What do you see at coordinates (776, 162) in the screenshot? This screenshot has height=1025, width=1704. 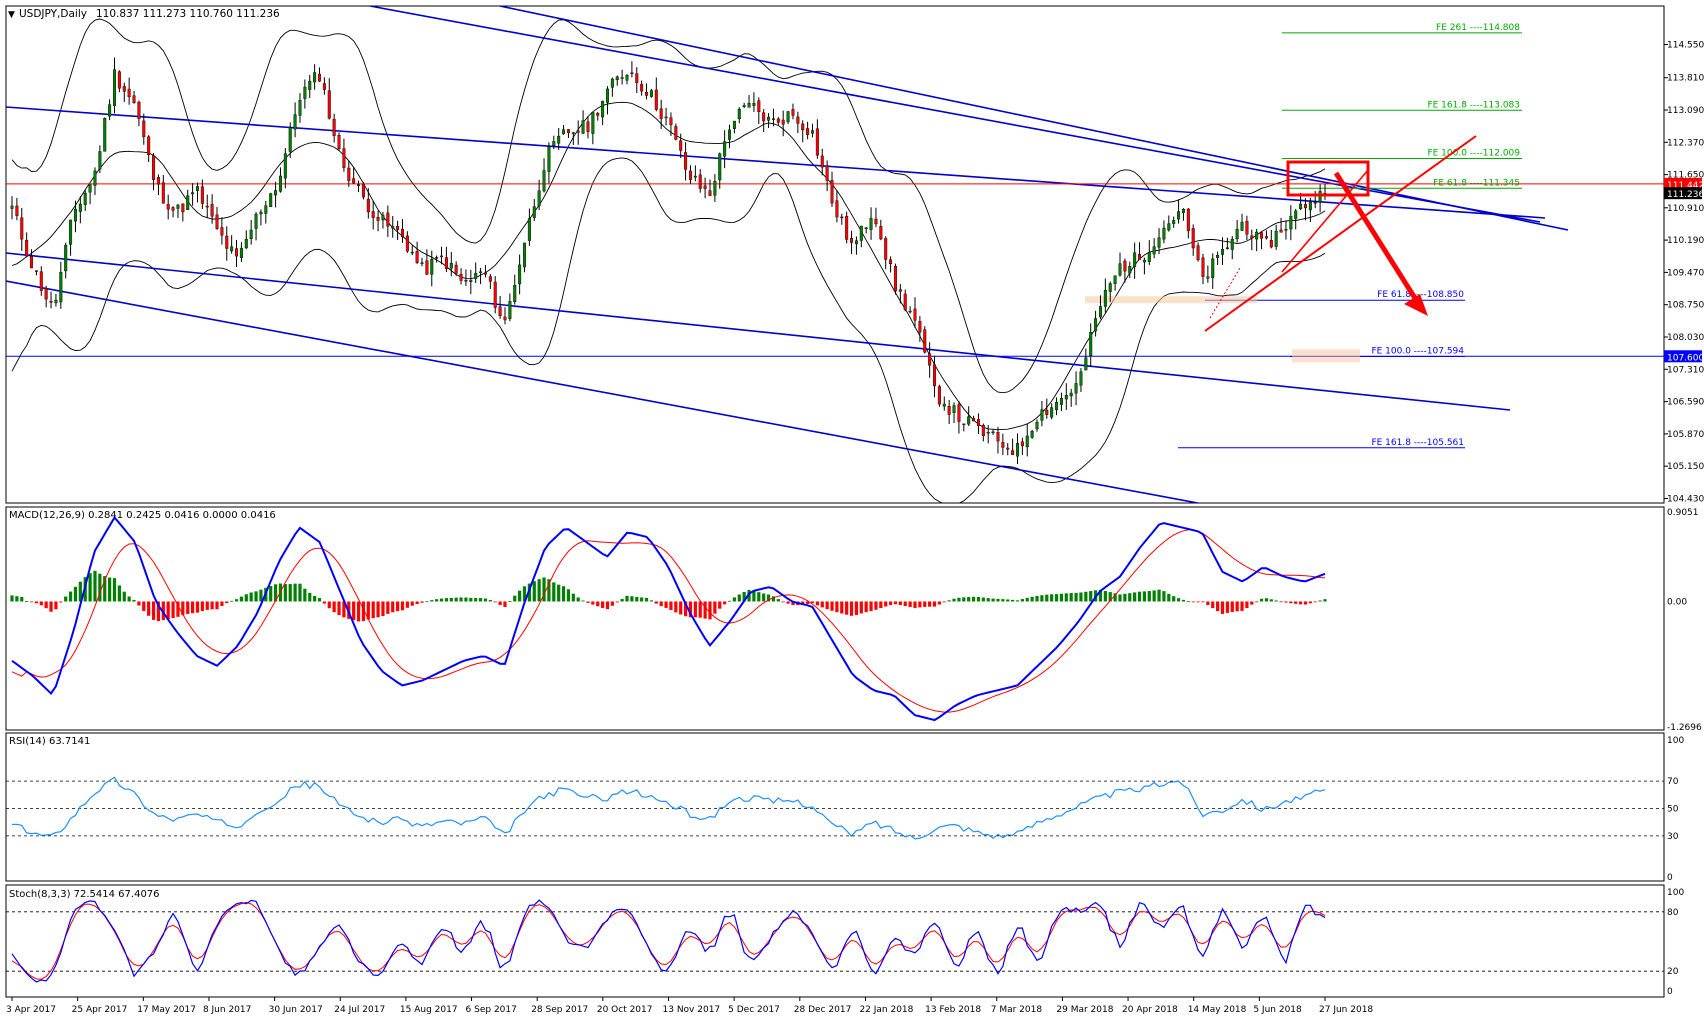 I see `channel-line` at bounding box center [776, 162].